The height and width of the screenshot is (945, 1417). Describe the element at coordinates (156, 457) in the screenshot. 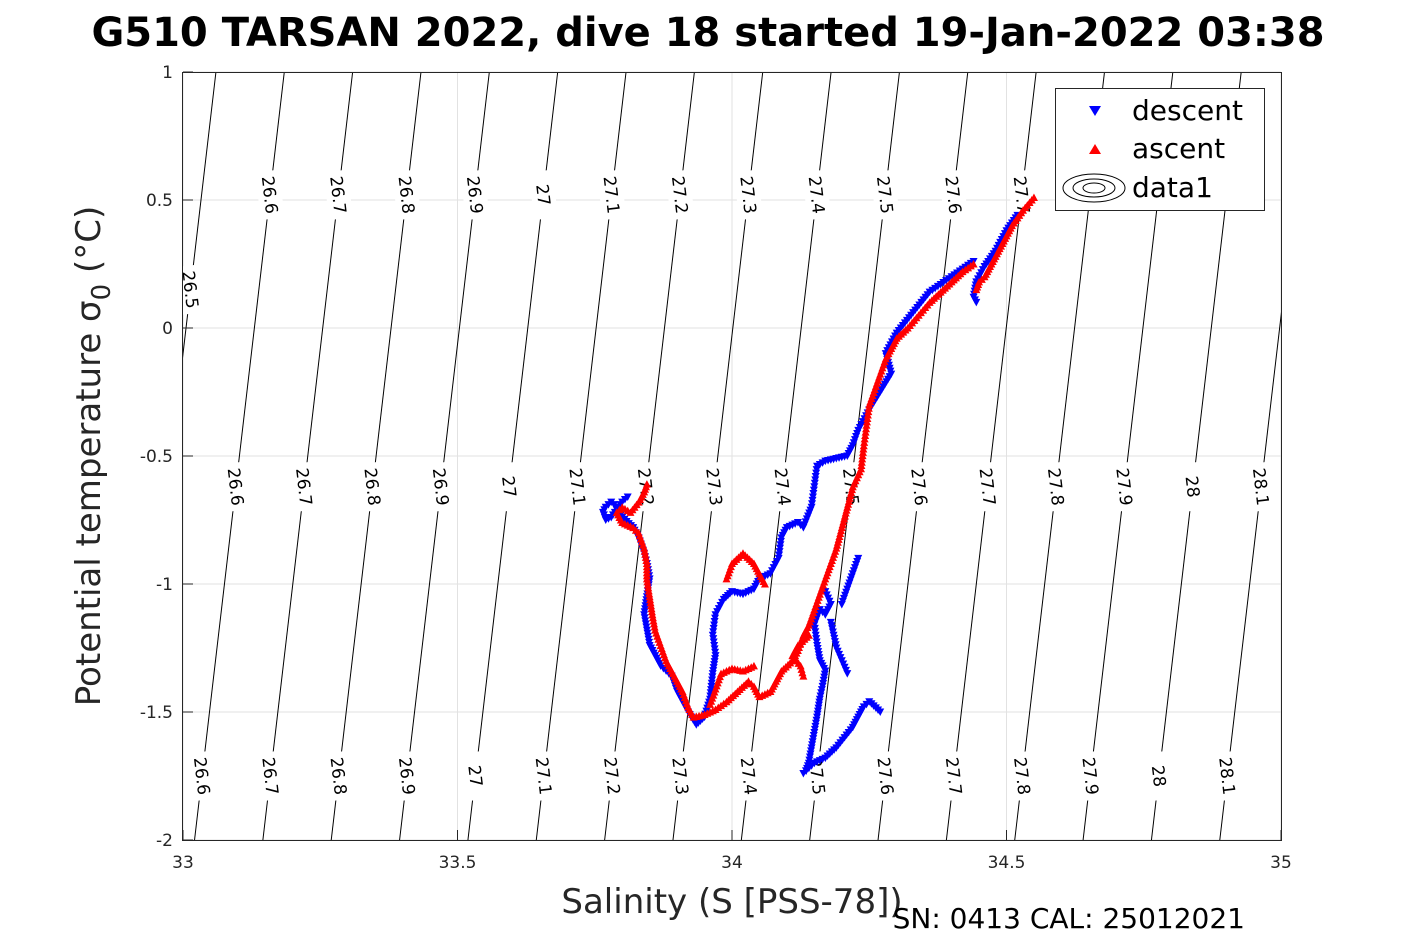

I see `y-tick-label: -0.5` at that location.